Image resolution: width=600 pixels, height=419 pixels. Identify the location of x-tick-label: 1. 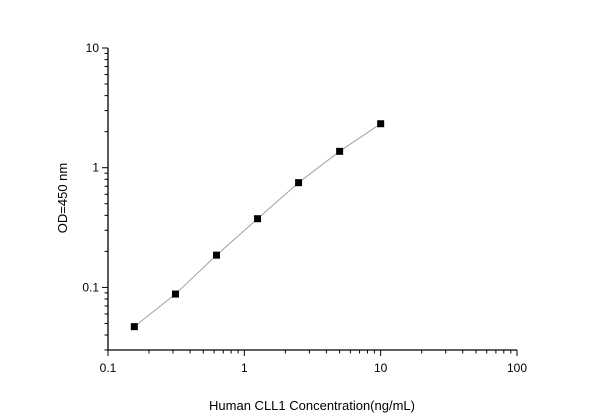
(244, 368).